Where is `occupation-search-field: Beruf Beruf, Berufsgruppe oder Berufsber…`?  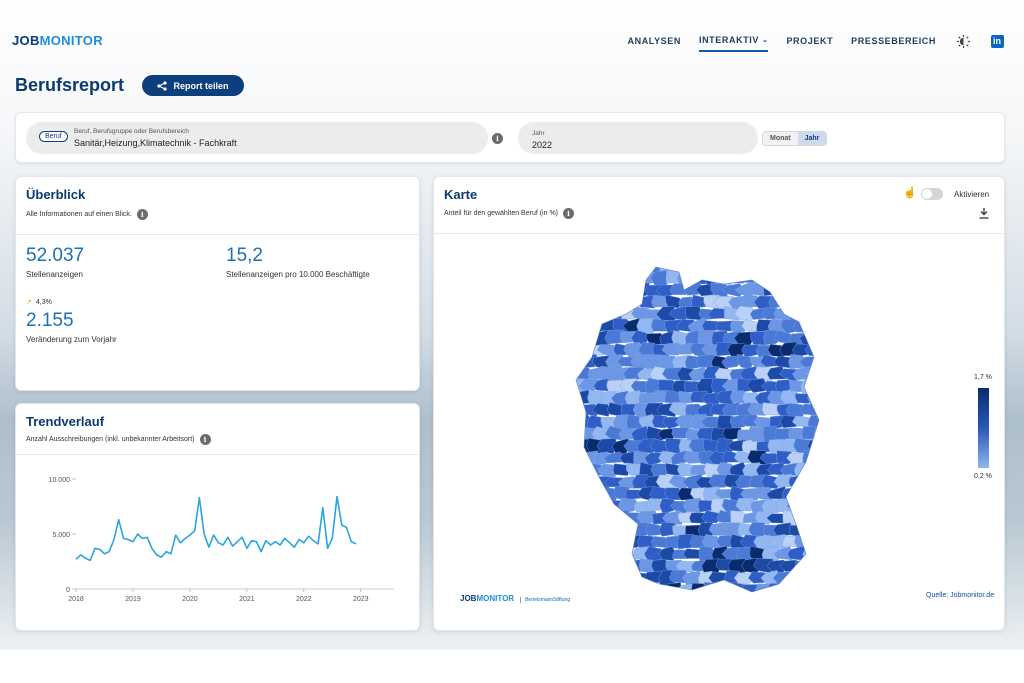
occupation-search-field: Beruf Beruf, Berufsgruppe oder Berufsber… is located at coordinates (257, 138).